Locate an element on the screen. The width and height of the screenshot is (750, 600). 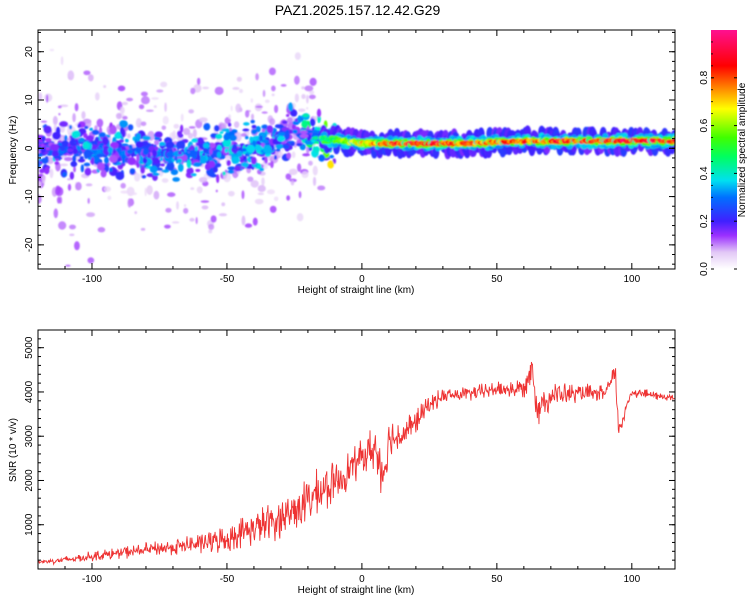
snr-x-tick-label: -50 is located at coordinates (227, 579).